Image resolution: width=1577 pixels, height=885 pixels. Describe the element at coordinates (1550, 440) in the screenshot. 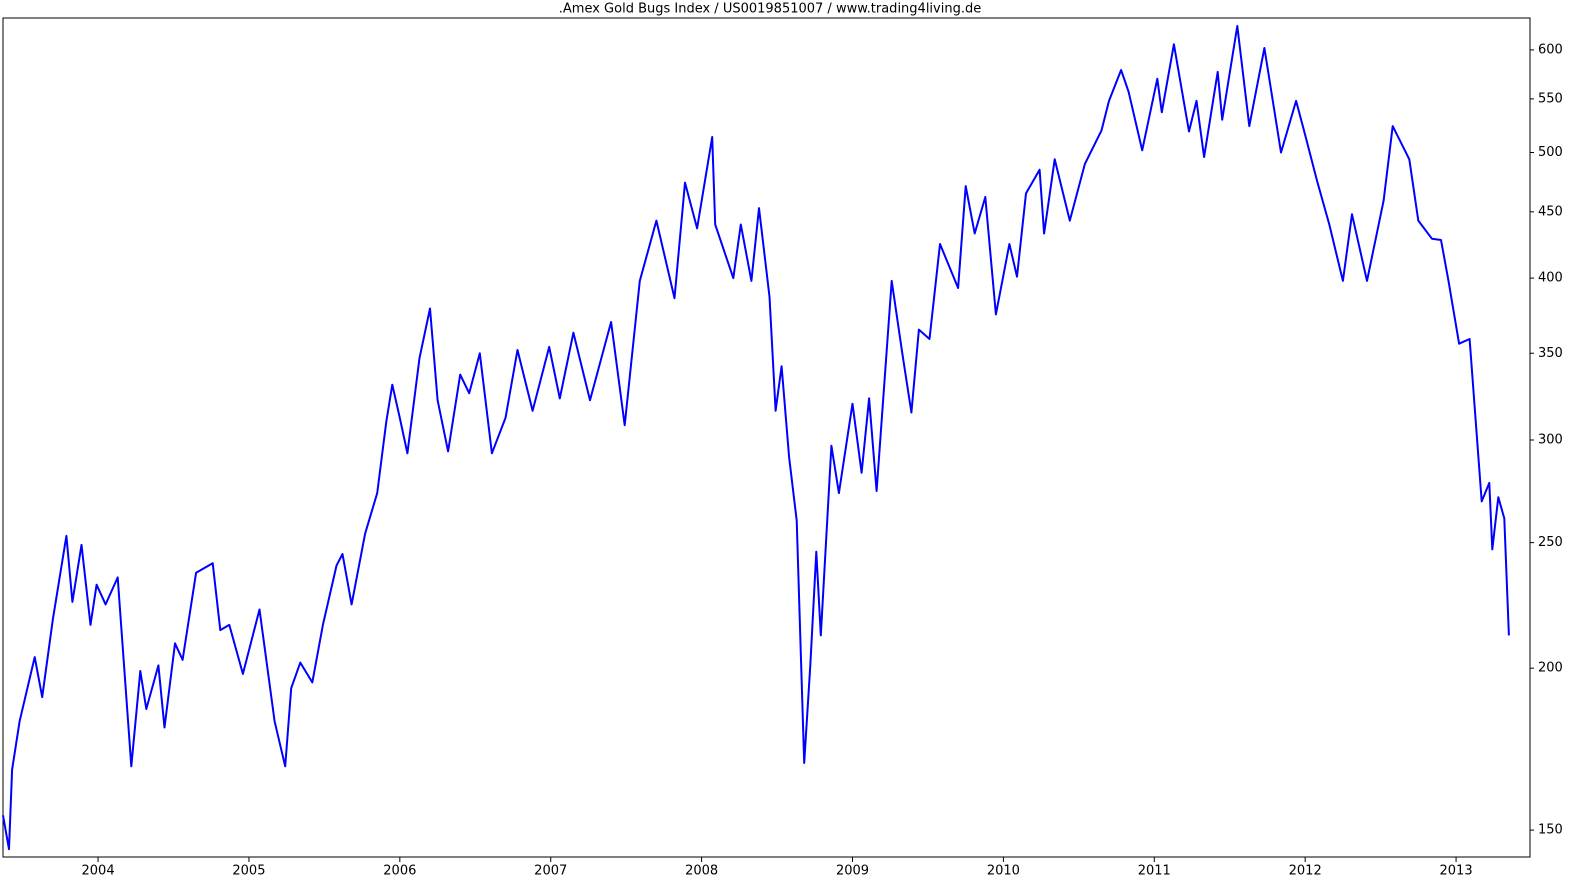

I see `y-tick-label: 300` at that location.